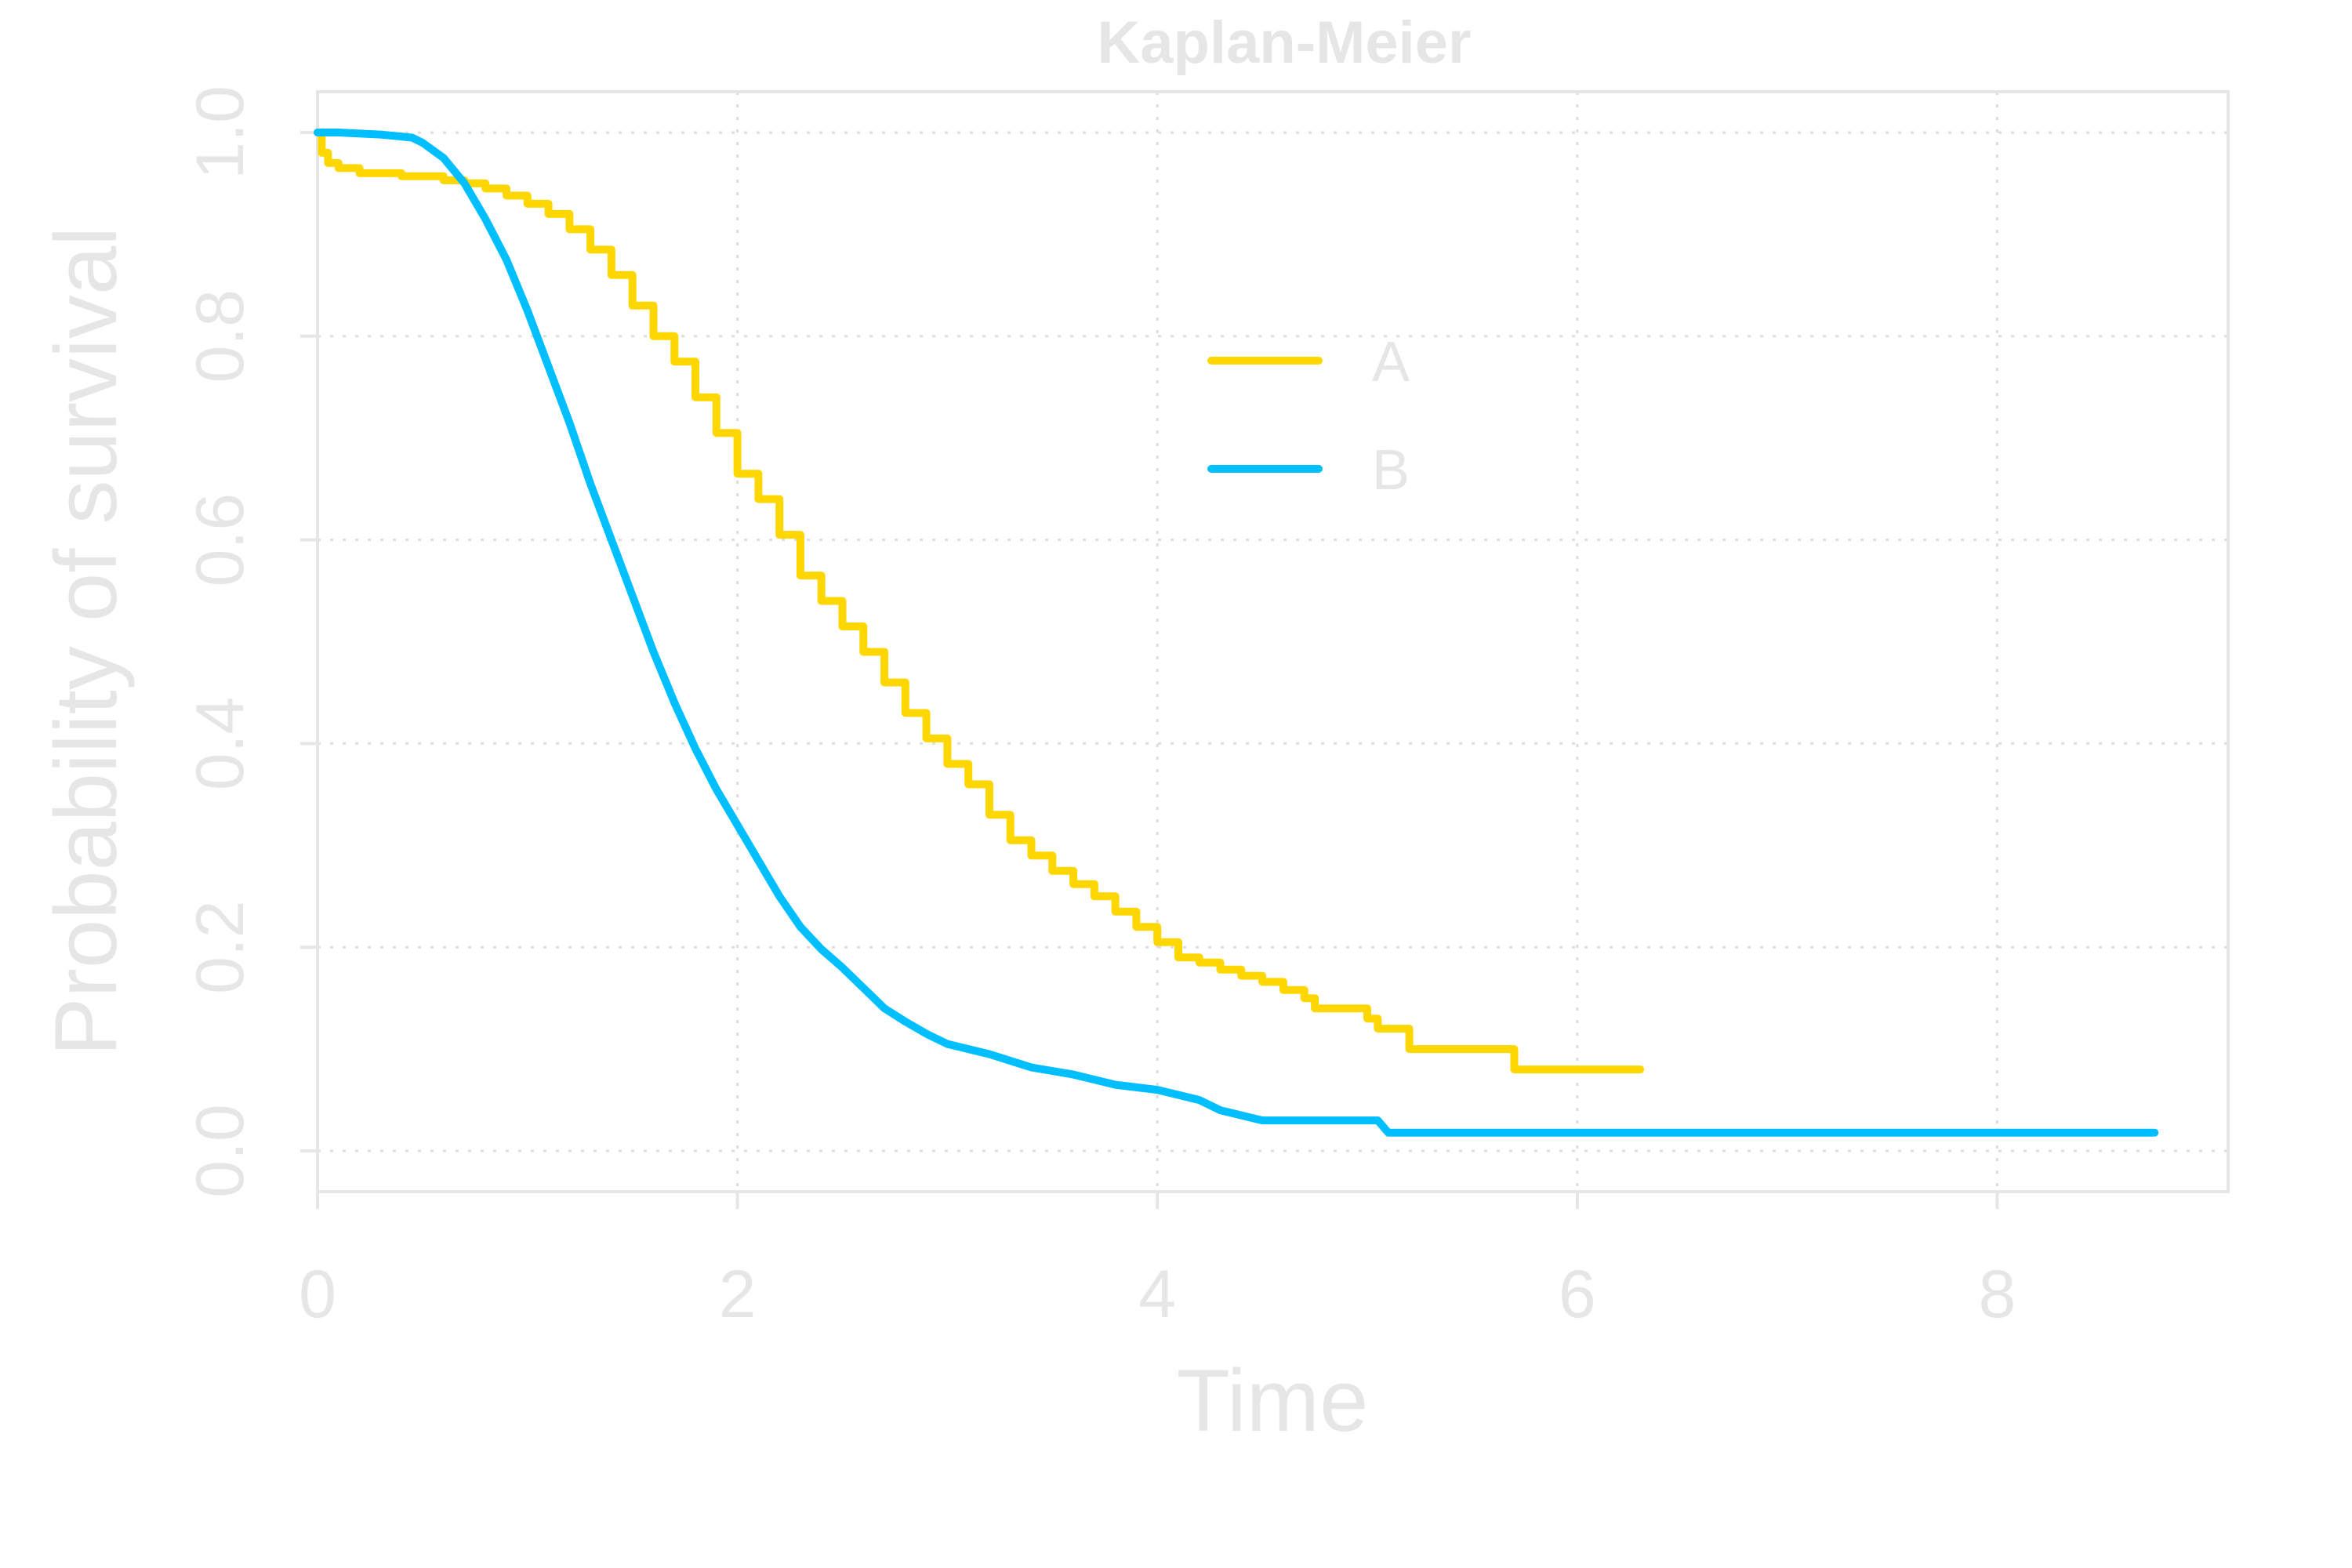  I want to click on y-tick-label: 1.0, so click(220, 132).